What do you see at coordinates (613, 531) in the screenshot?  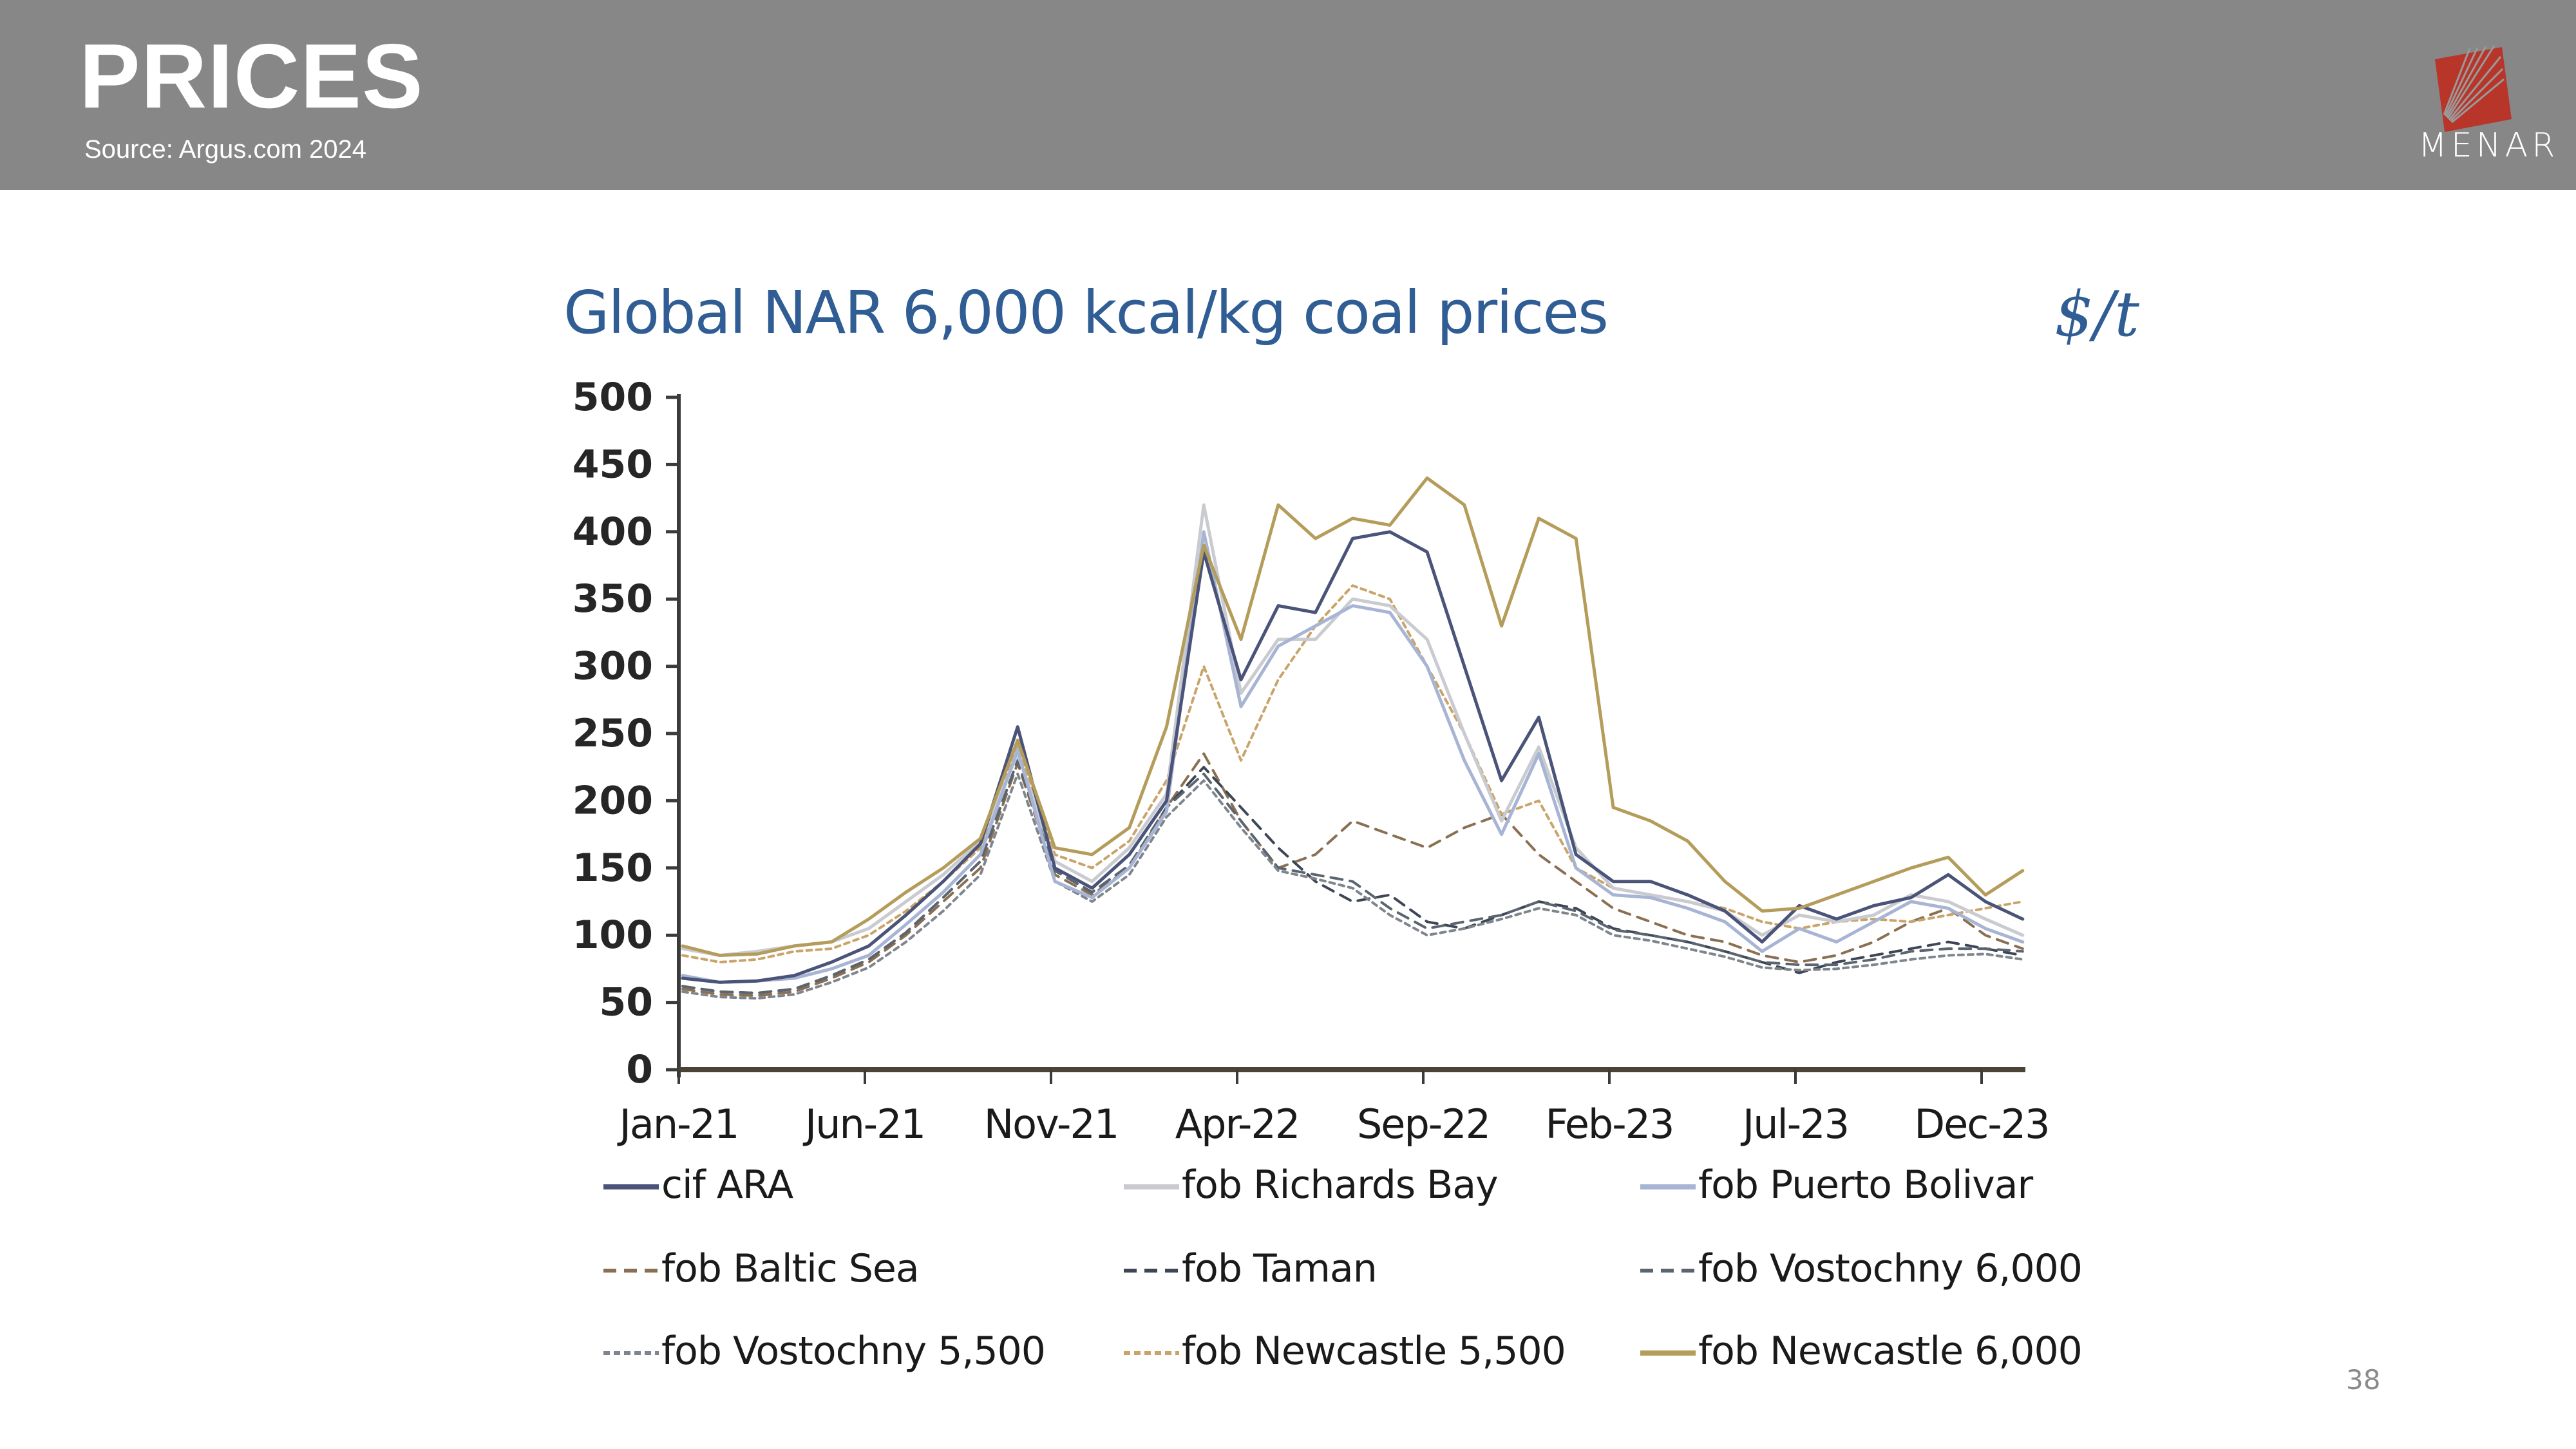 I see `y-tick-label: 400` at bounding box center [613, 531].